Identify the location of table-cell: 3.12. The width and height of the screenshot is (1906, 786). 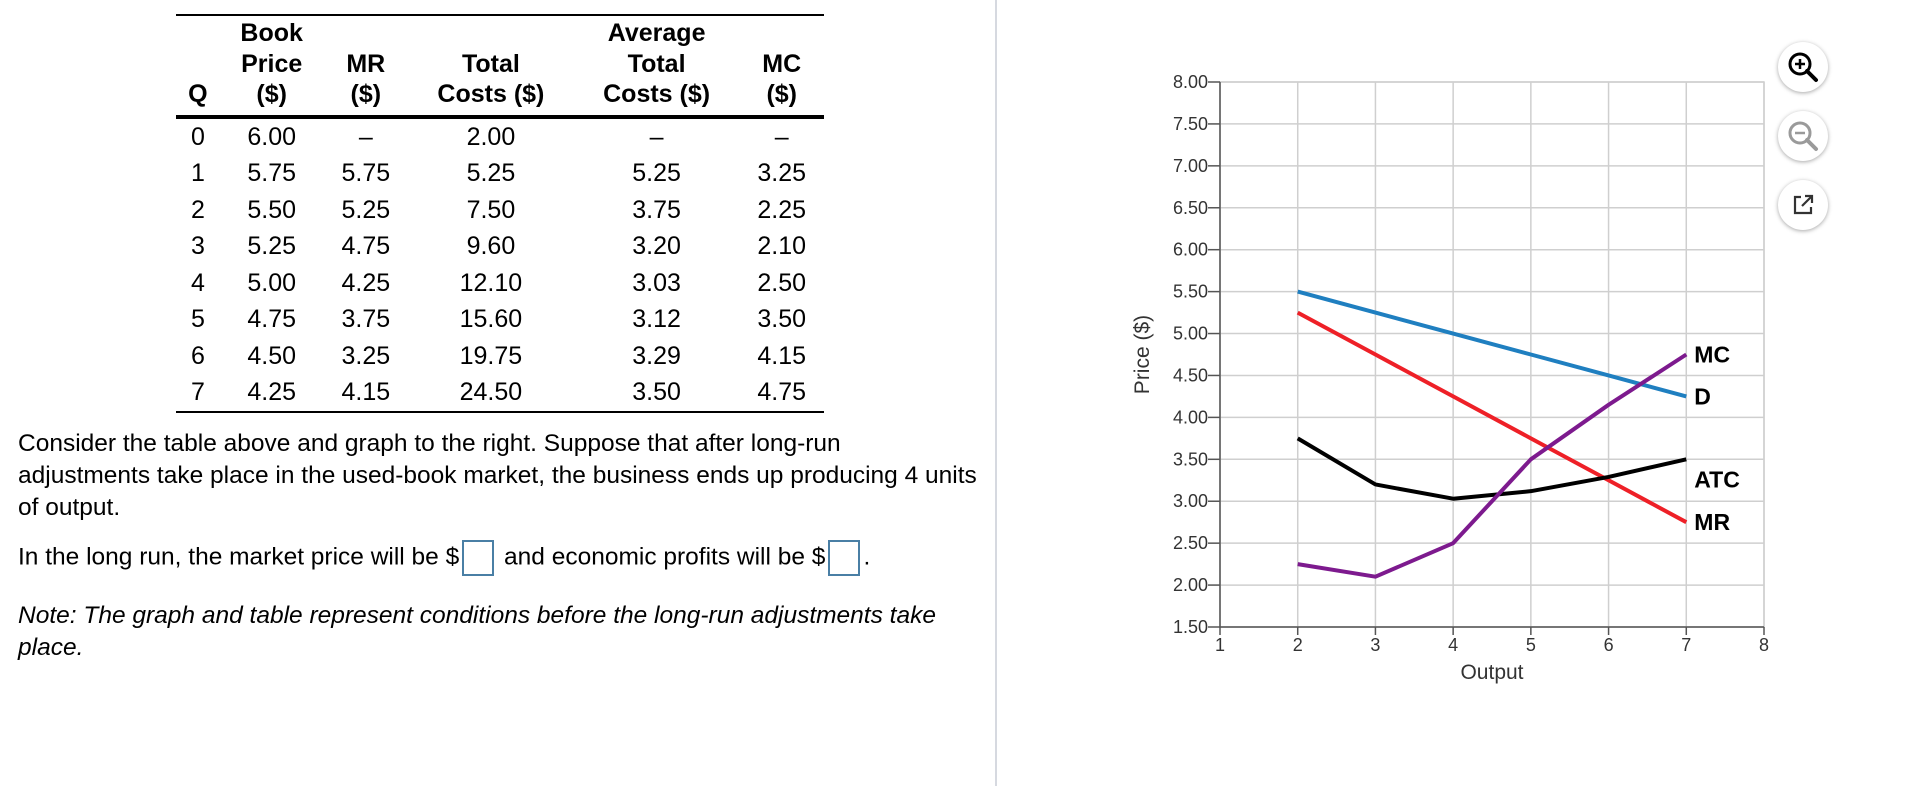
(656, 319).